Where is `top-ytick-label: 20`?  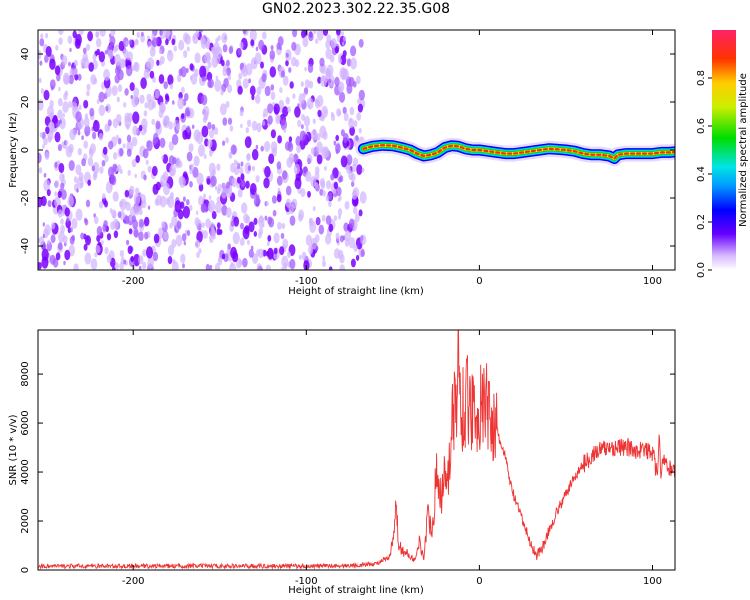
top-ytick-label: 20 is located at coordinates (25, 102).